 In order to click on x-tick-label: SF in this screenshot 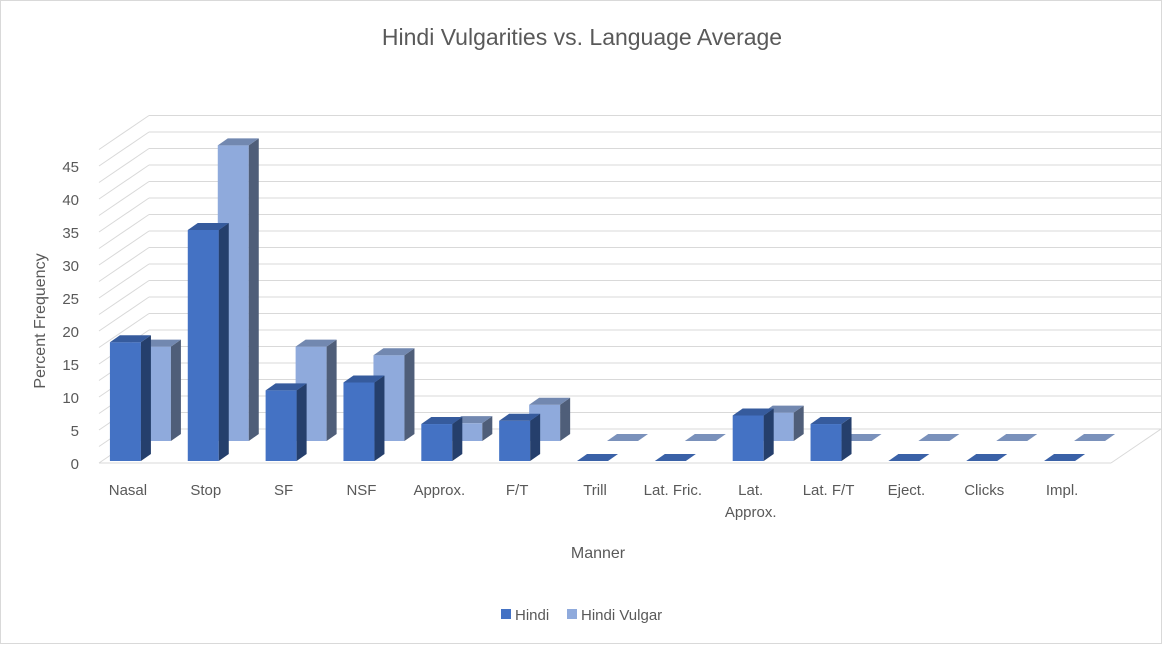, I will do `click(283, 490)`.